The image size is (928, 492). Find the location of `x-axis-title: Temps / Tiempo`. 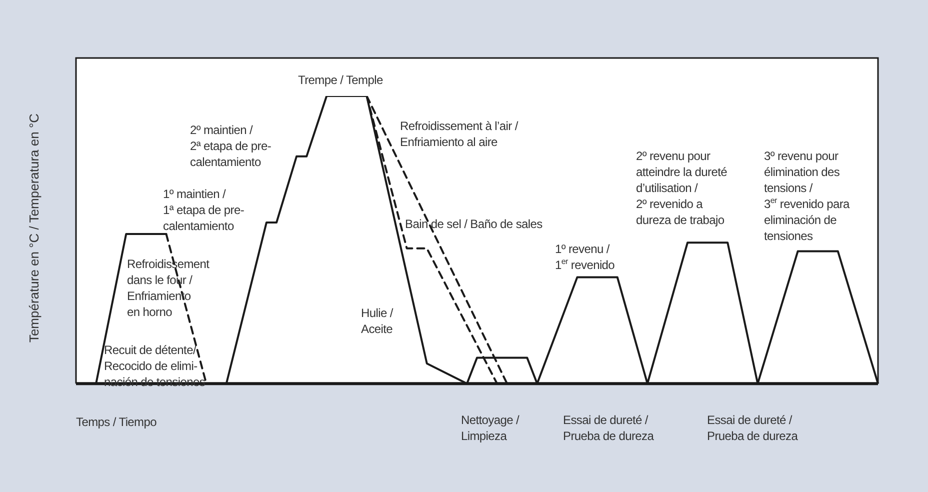

x-axis-title: Temps / Tiempo is located at coordinates (116, 422).